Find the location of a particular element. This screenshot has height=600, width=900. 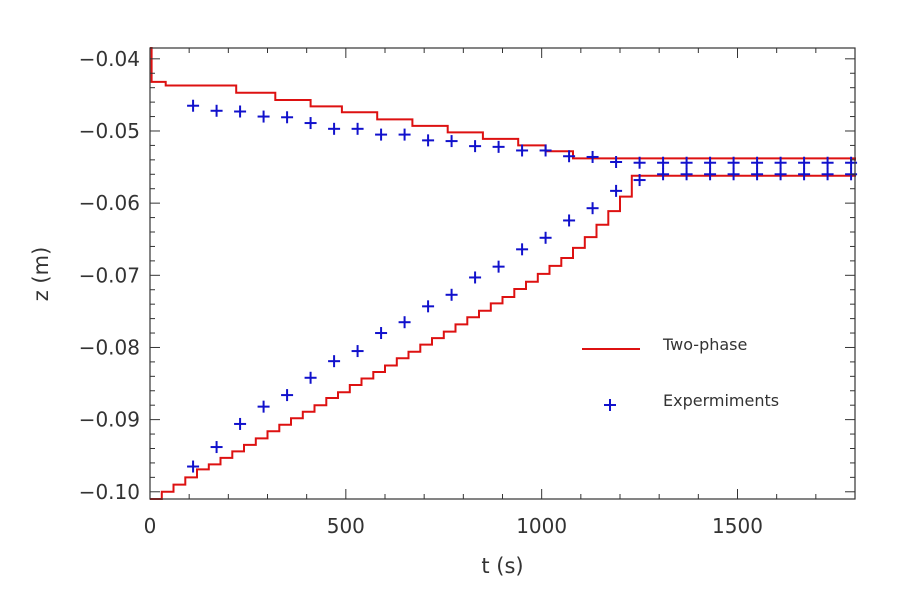

y-tick-label: −0.07 is located at coordinates (109, 275).